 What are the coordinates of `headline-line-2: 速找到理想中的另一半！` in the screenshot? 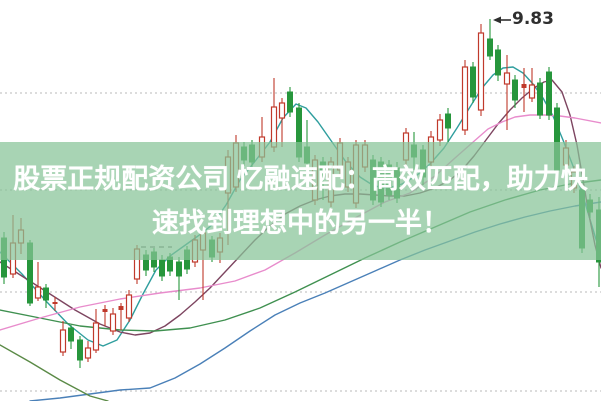 It's located at (300, 223).